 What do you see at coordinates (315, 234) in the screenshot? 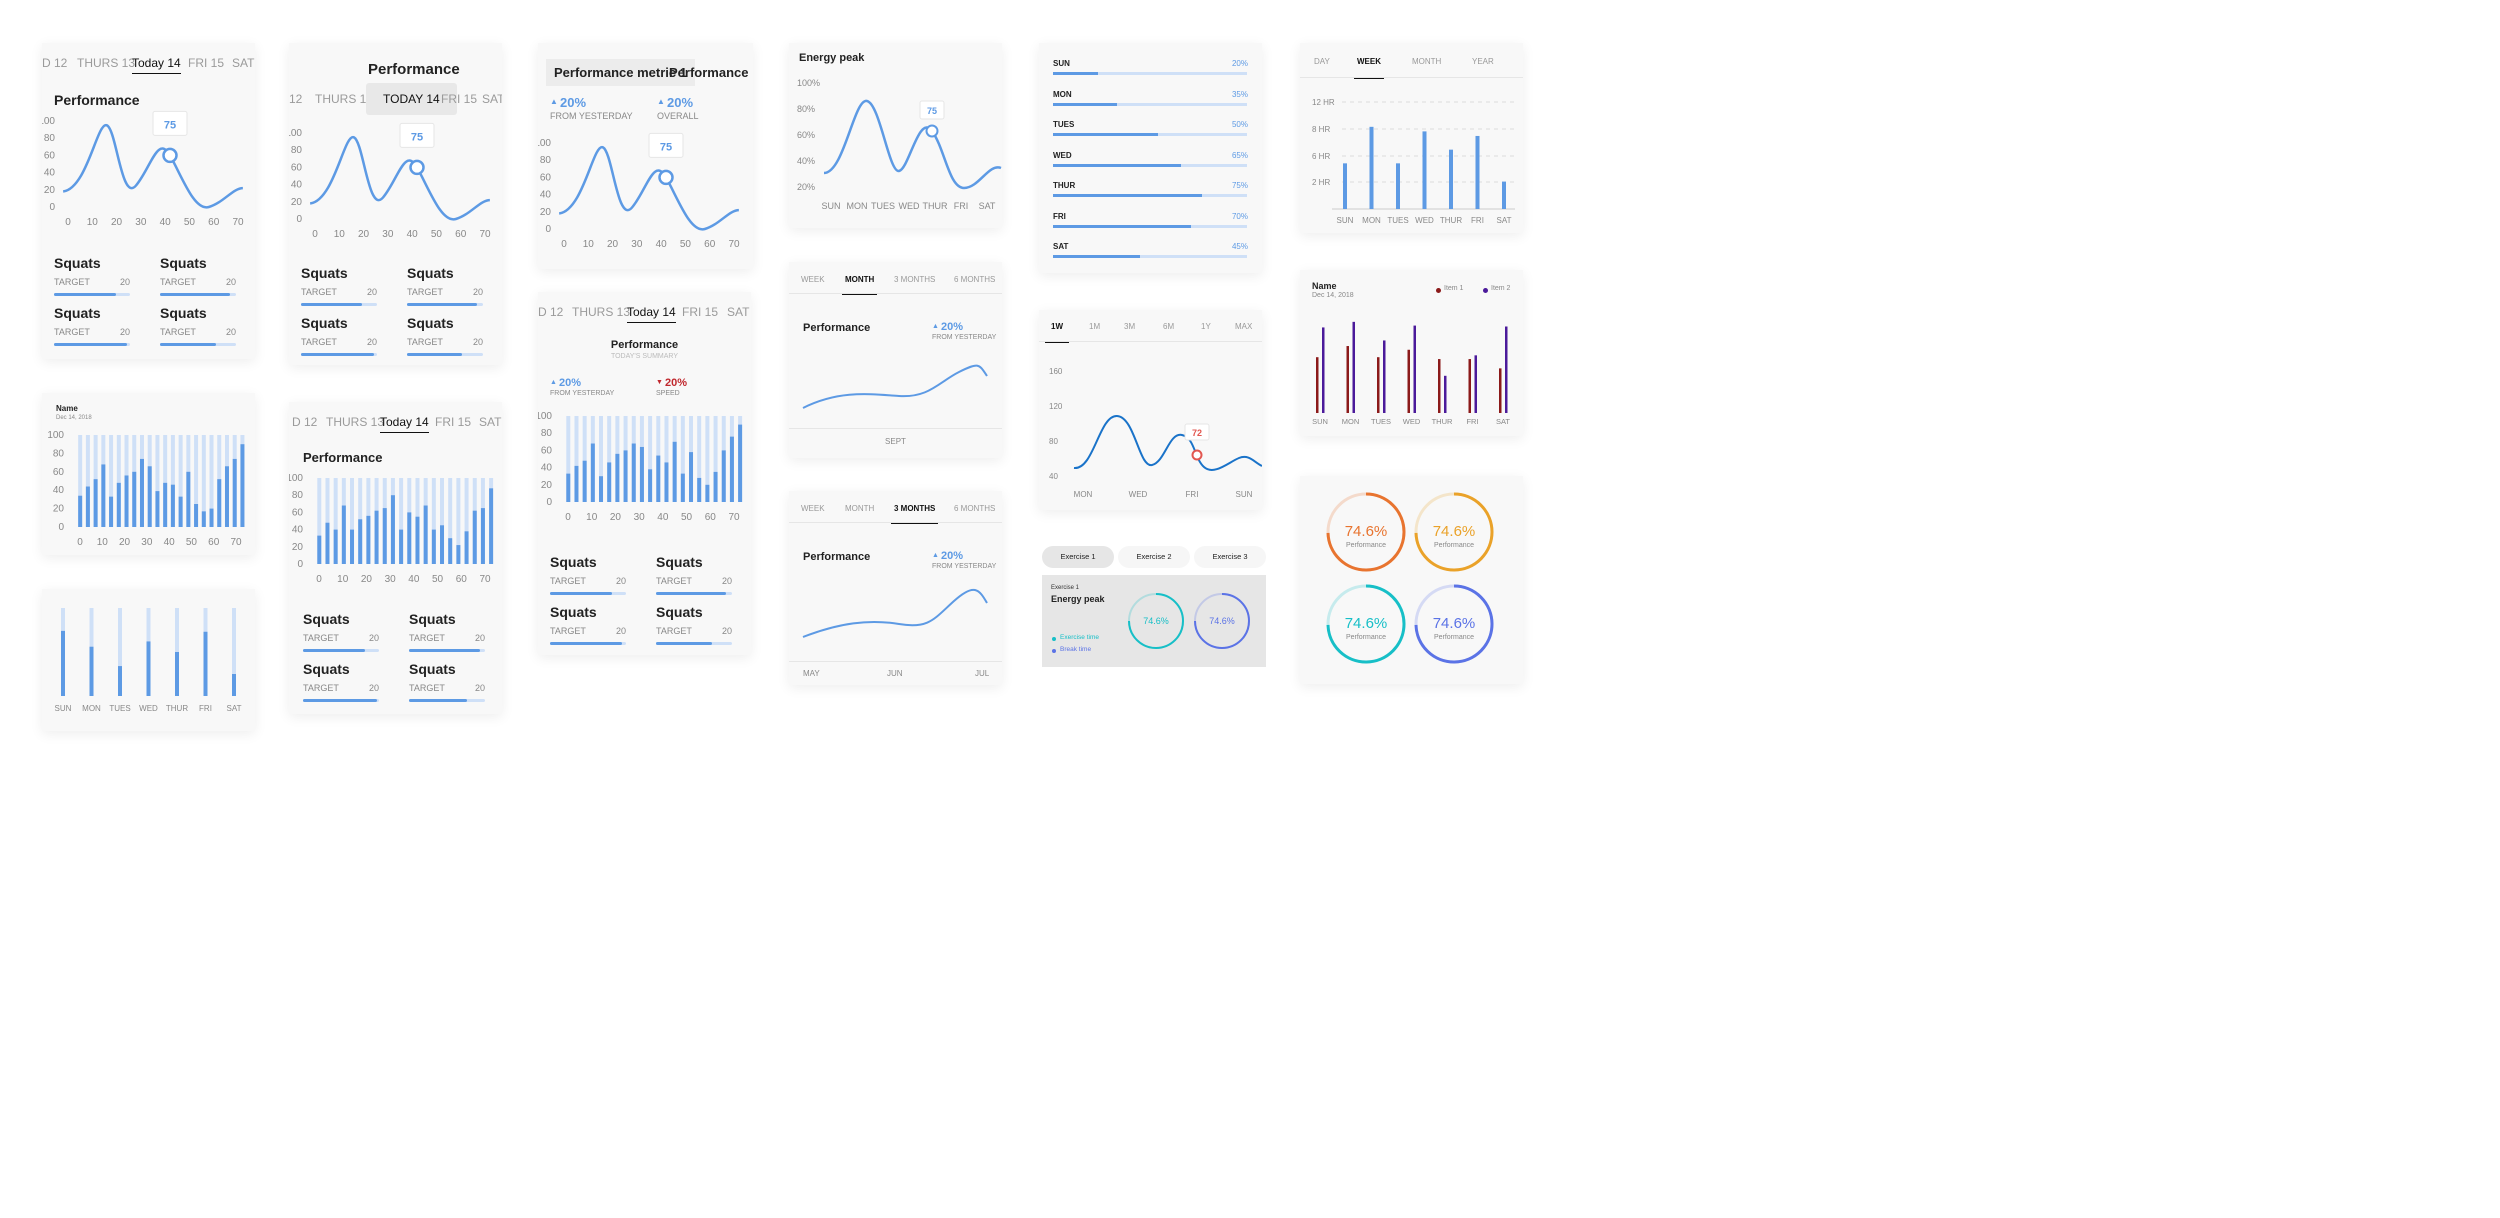
I see `x-tick: 0` at bounding box center [315, 234].